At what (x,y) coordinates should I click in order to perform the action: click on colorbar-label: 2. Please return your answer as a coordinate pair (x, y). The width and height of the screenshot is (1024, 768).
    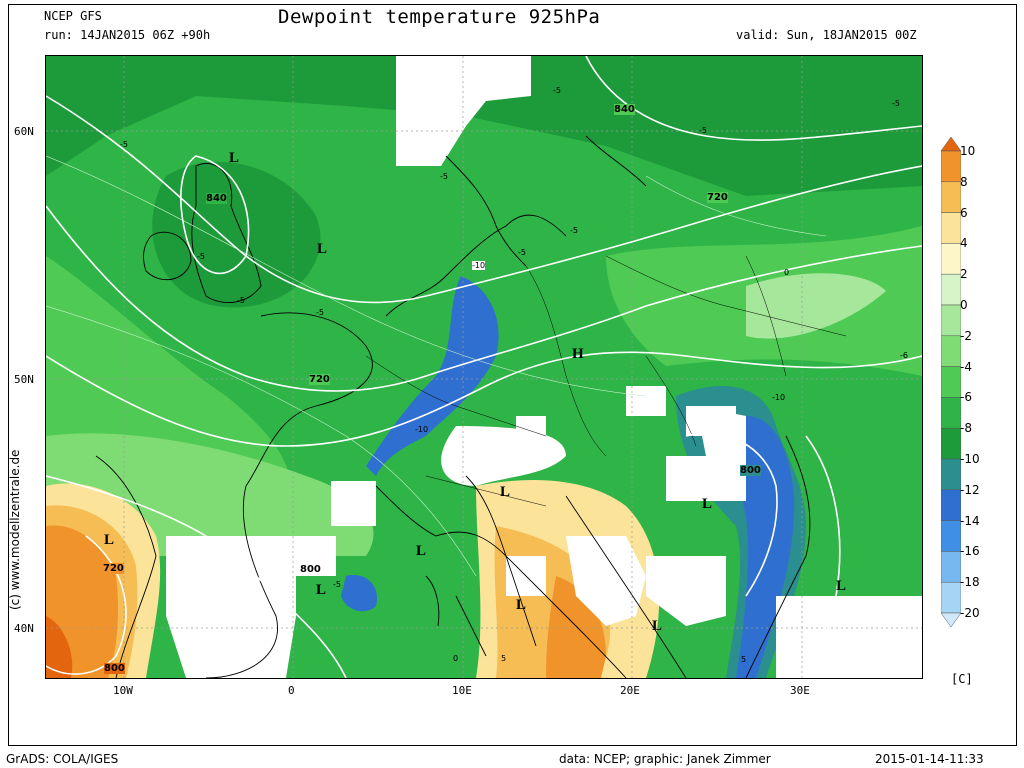
    Looking at the image, I should click on (964, 274).